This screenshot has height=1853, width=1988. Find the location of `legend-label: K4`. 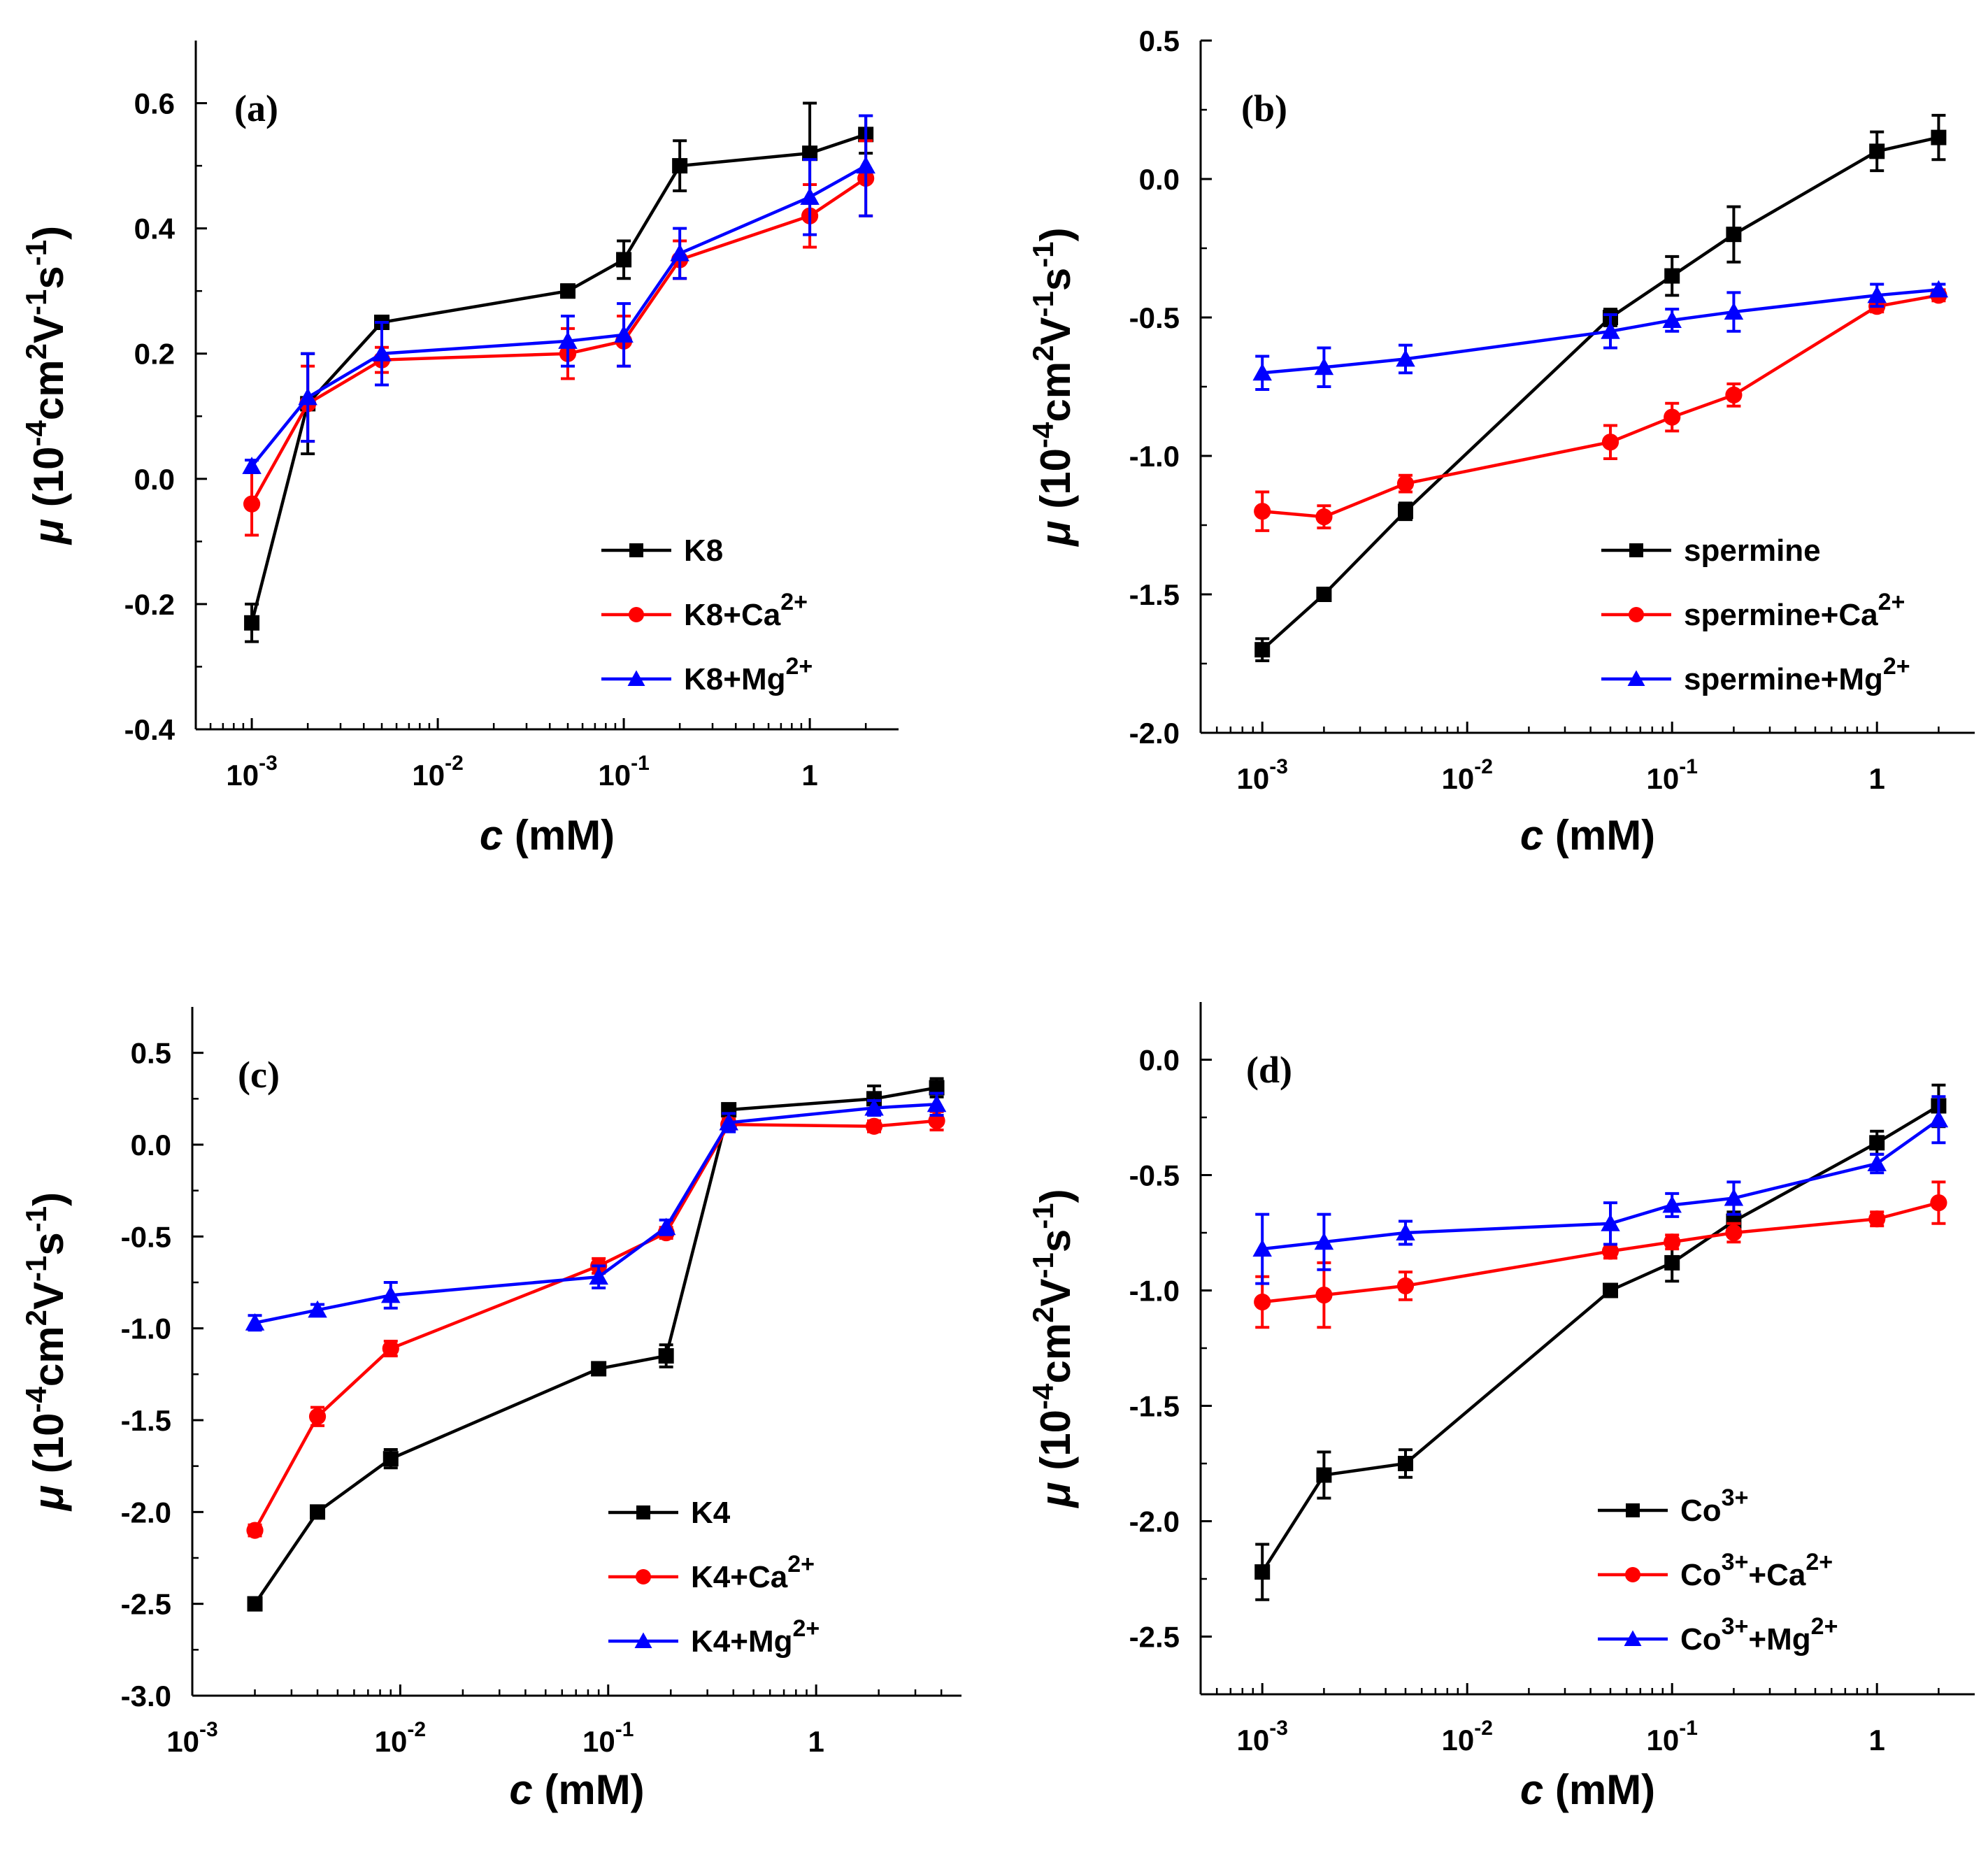

legend-label: K4 is located at coordinates (711, 1513).